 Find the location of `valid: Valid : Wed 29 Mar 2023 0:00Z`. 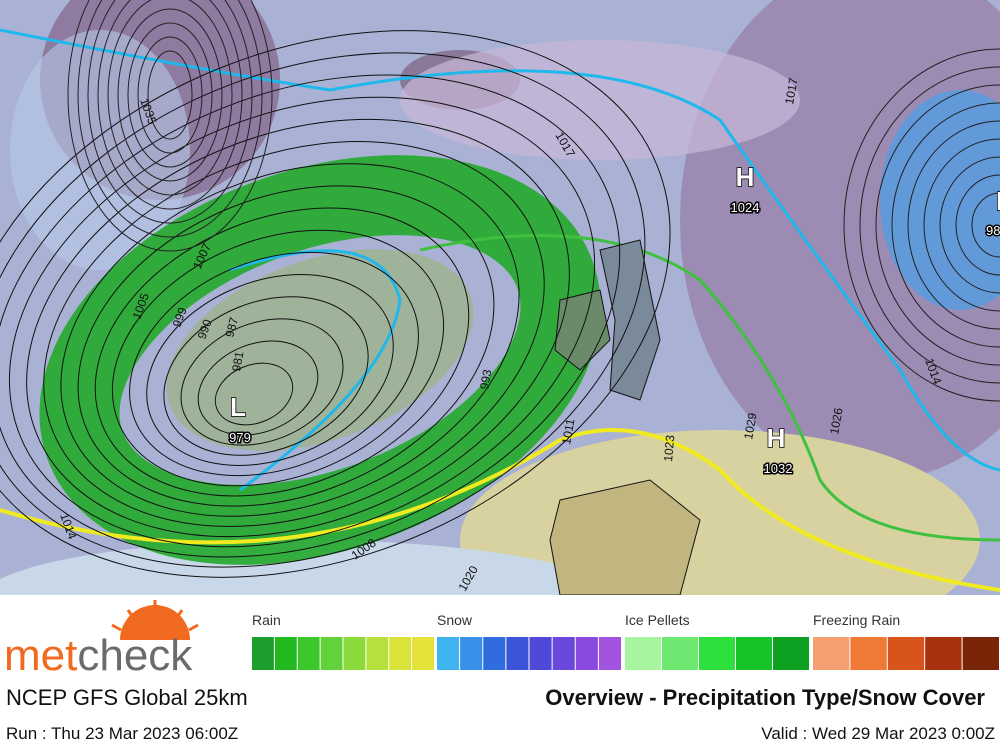

valid: Valid : Wed 29 Mar 2023 0:00Z is located at coordinates (878, 733).